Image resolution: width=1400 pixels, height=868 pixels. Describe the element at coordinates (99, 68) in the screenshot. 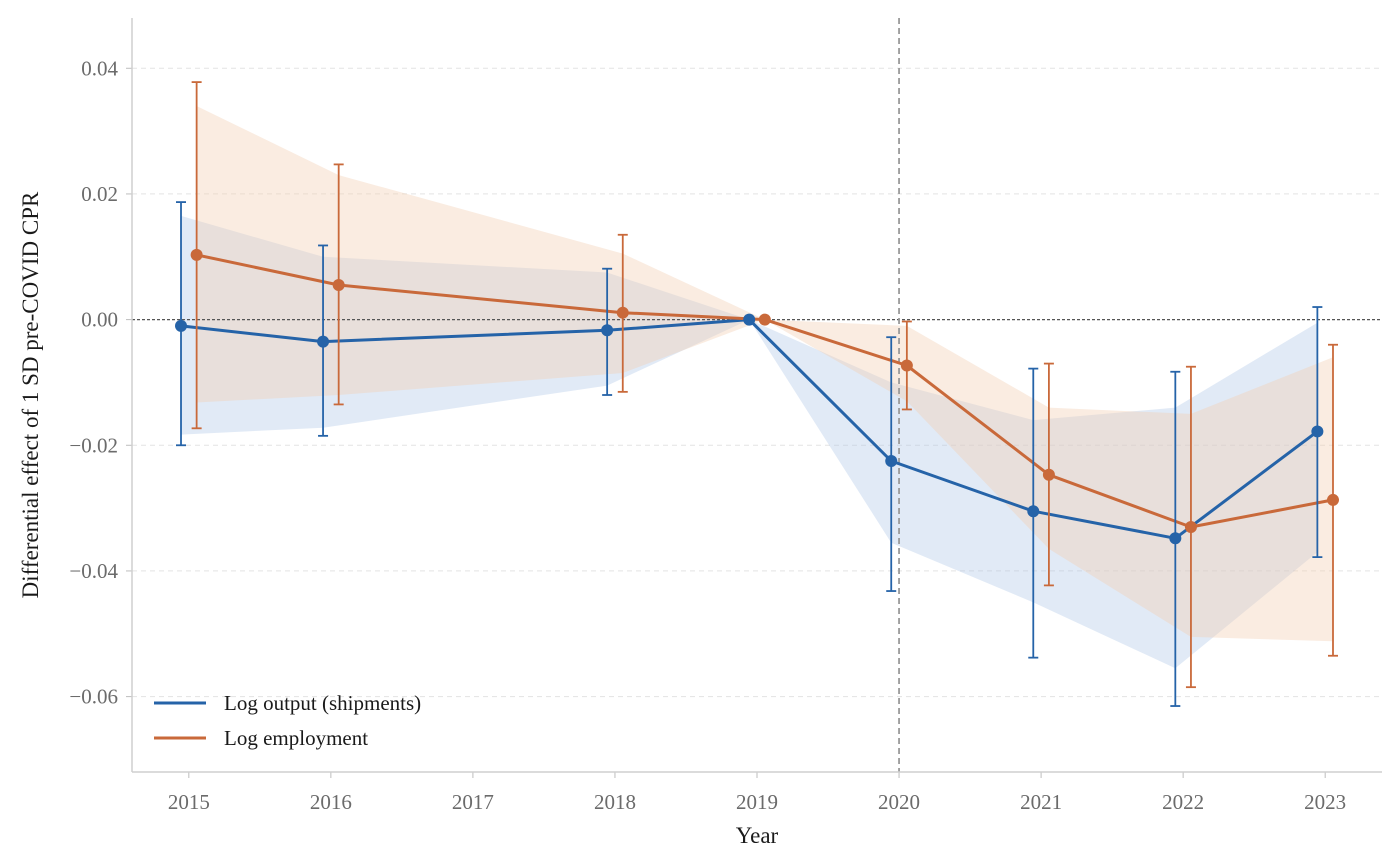

I see `y-tick-label: 0.04` at that location.